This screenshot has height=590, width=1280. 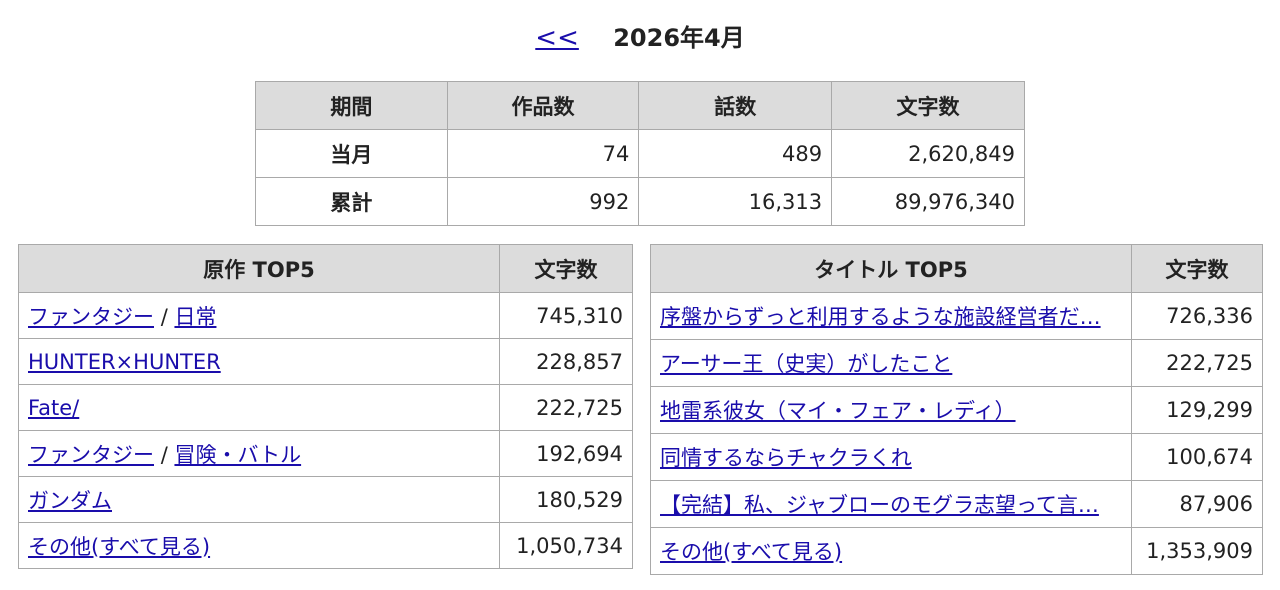 I want to click on chars-count: 1,050,734, so click(x=566, y=545).